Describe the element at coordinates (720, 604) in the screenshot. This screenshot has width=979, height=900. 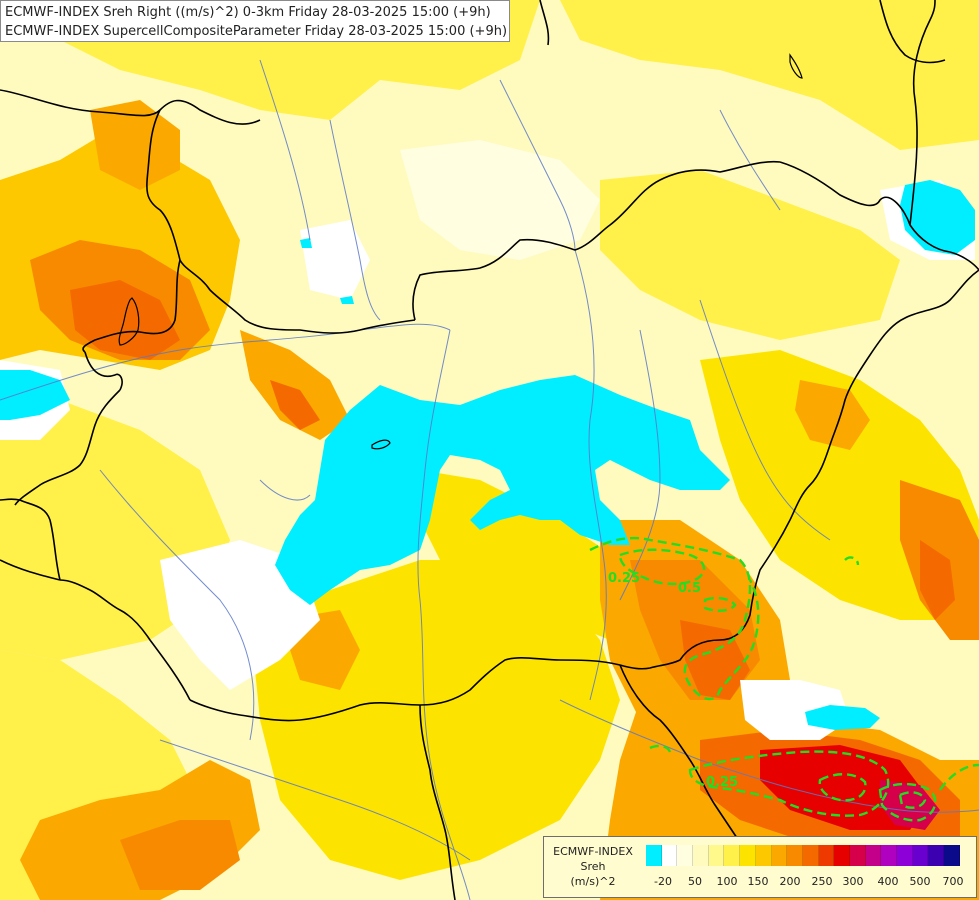
I see `scp-contour-inner` at that location.